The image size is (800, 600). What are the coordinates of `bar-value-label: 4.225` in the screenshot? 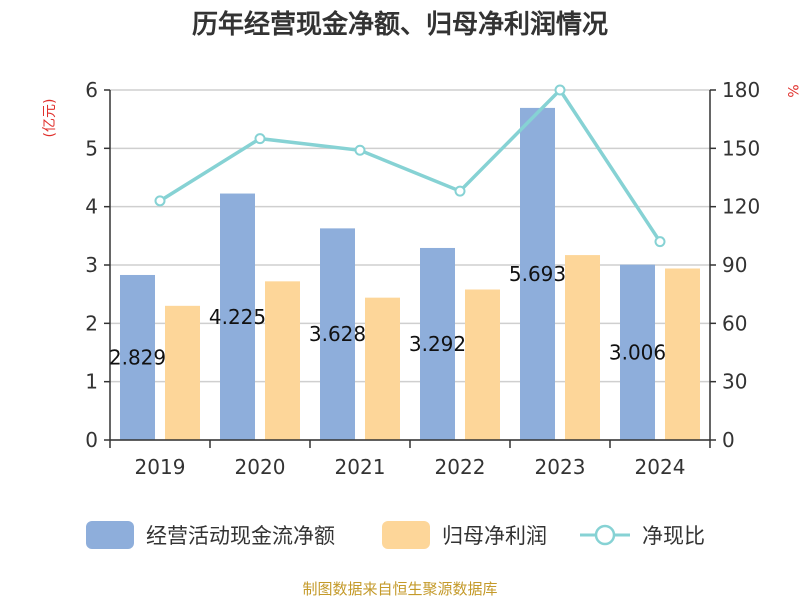 It's located at (237, 317).